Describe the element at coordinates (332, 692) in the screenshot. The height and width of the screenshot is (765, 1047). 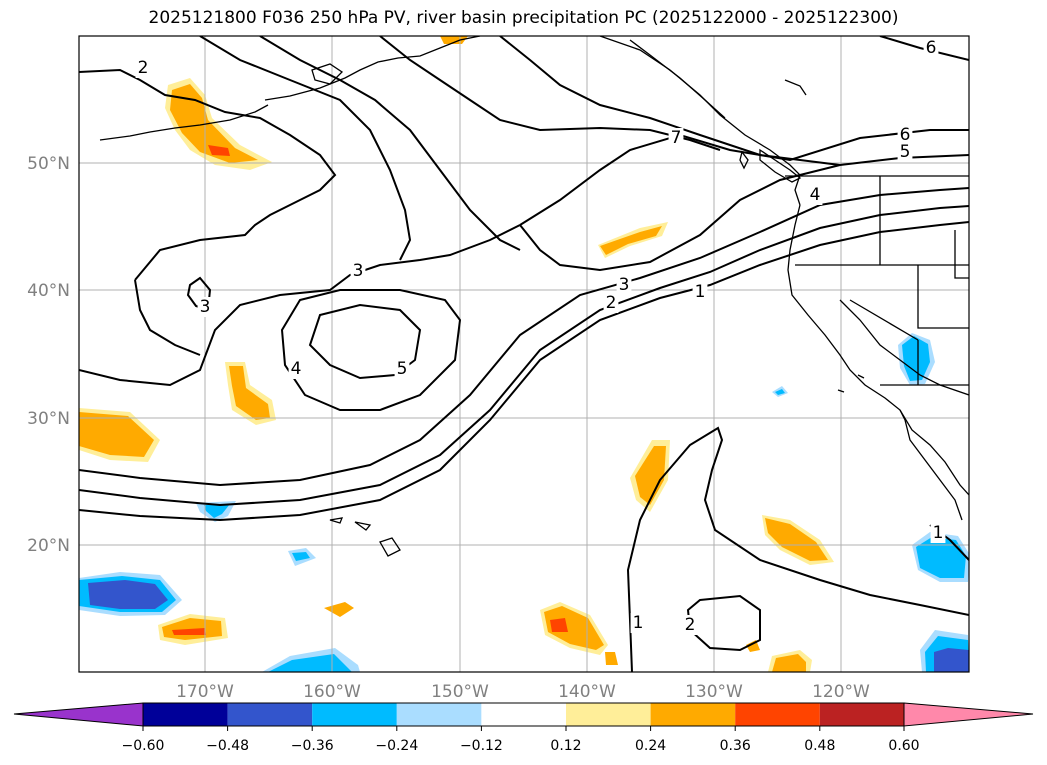
I see `lon-label: 160°W` at that location.